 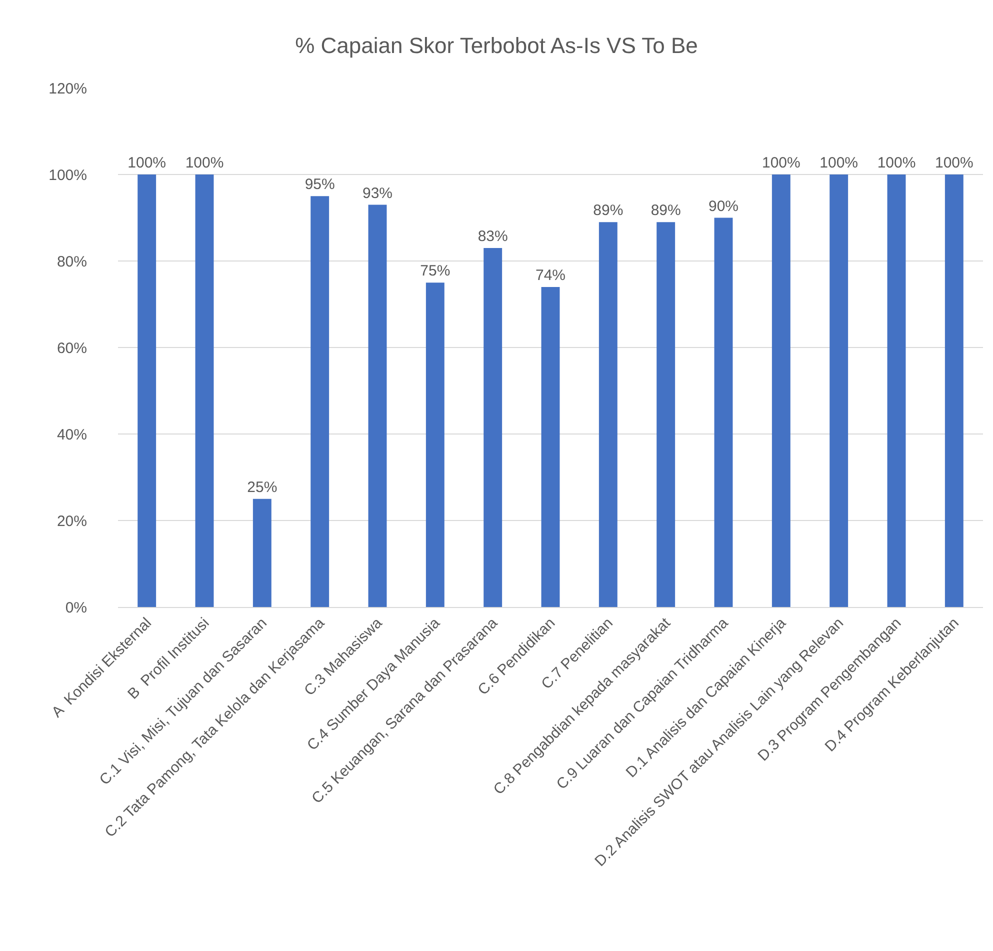 I want to click on data-label: 25%, so click(x=262, y=487).